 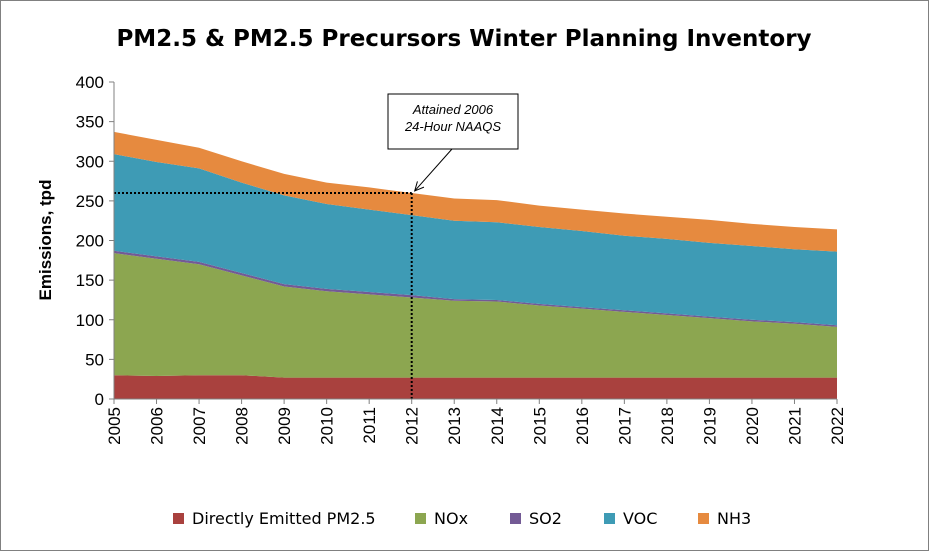 I want to click on x-tick-label: 2011, so click(x=369, y=425).